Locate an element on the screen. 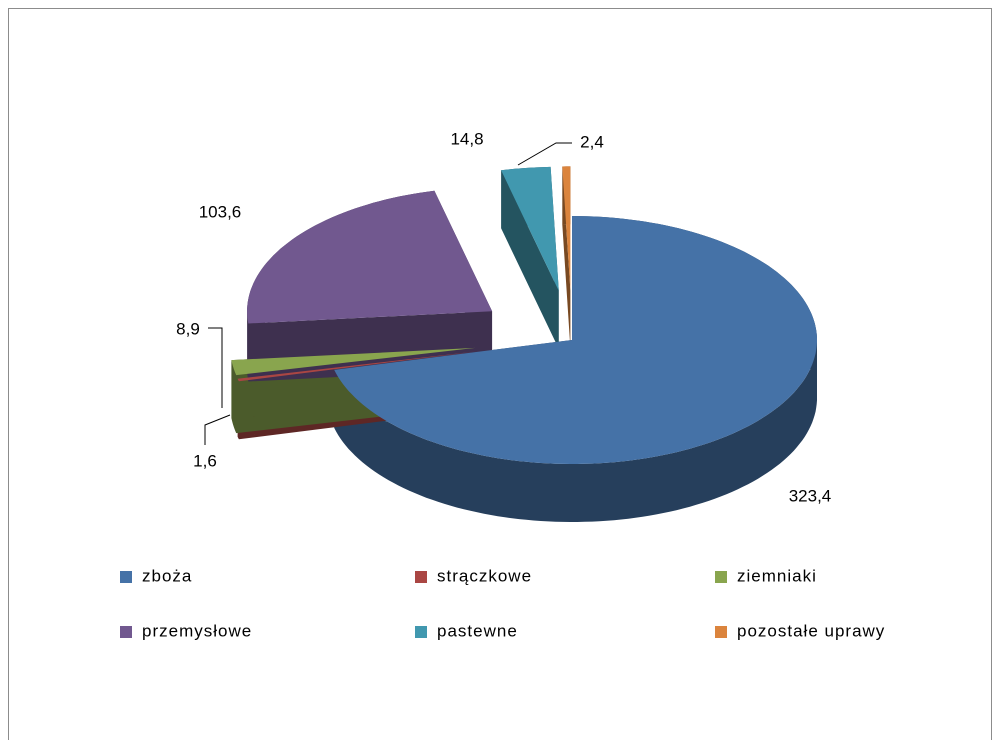 Image resolution: width=1000 pixels, height=740 pixels. legend-label: pastewne is located at coordinates (477, 630).